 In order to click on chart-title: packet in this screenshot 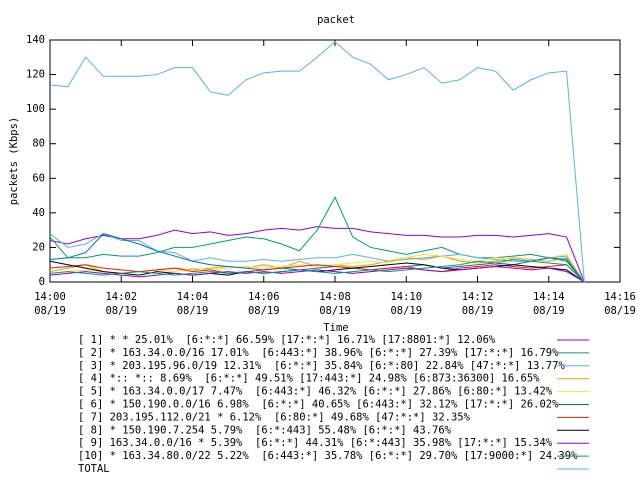, I will do `click(336, 20)`.